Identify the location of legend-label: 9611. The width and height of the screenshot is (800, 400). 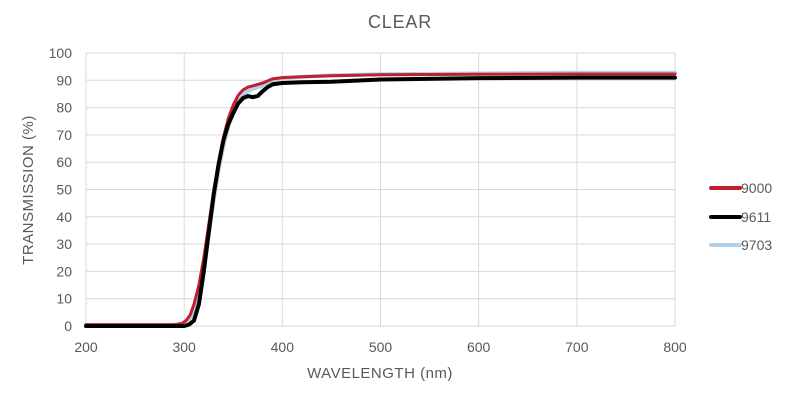
(756, 217).